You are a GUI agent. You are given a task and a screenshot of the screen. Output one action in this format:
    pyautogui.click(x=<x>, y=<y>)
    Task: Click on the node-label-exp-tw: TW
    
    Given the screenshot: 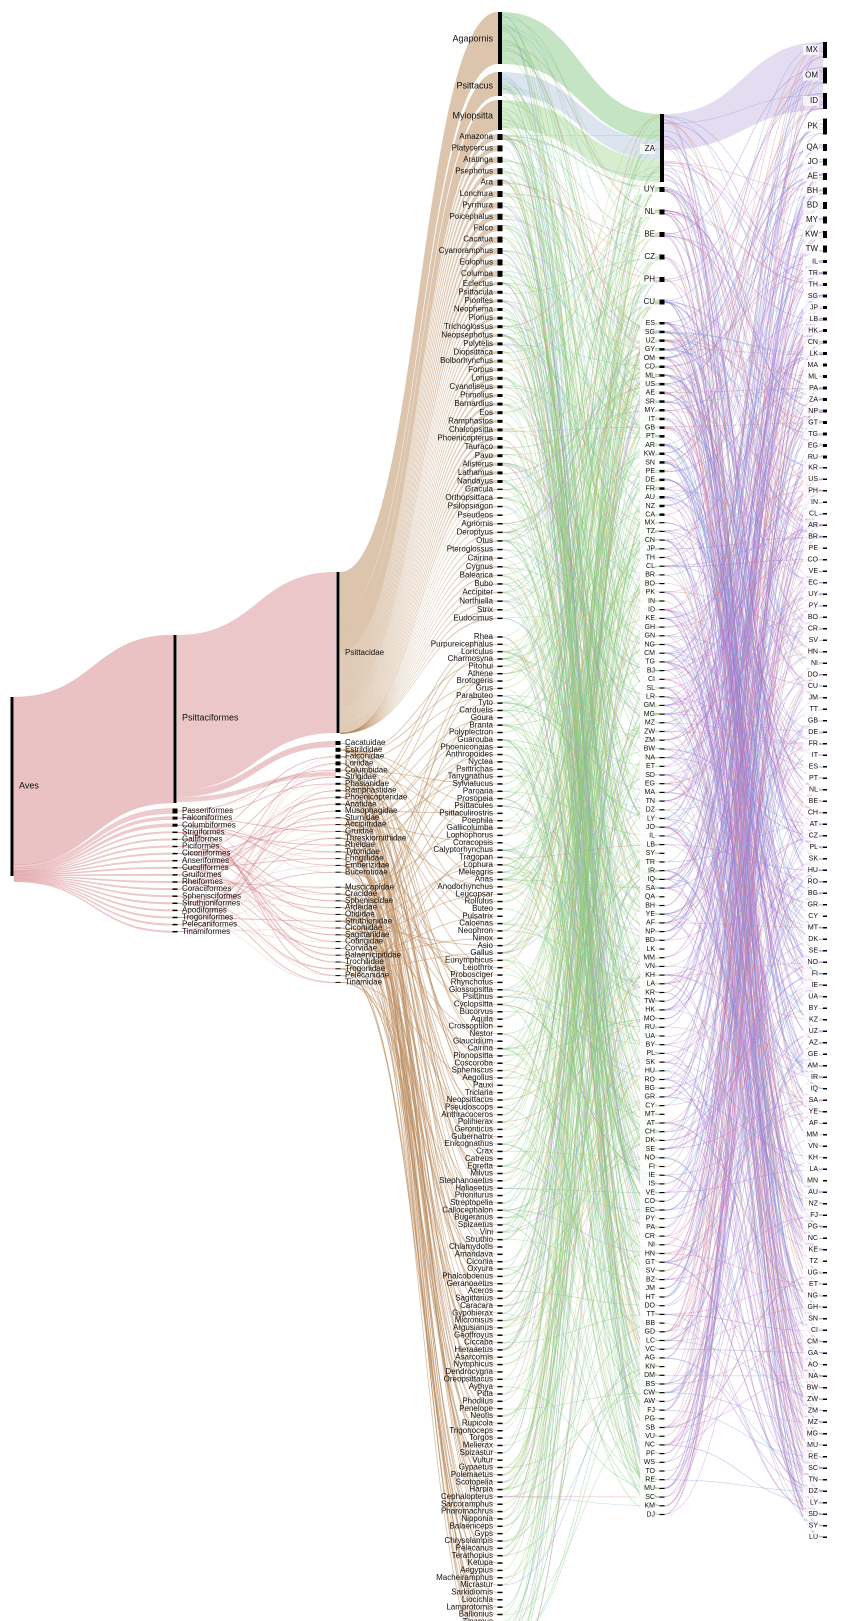 What is the action you would take?
    pyautogui.click(x=649, y=1001)
    